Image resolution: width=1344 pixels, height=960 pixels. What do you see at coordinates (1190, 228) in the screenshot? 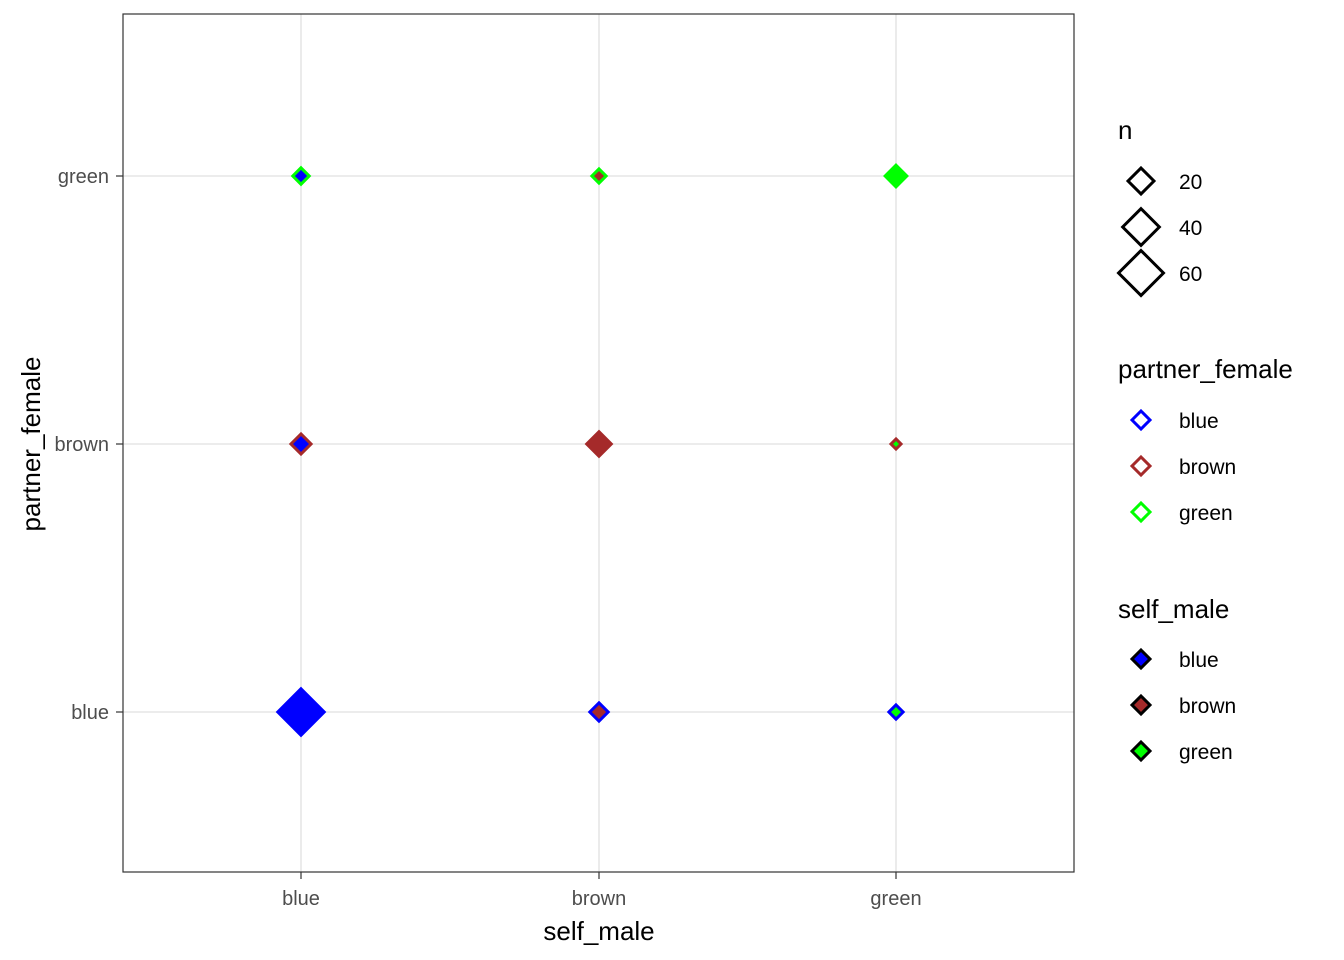
I see `legend-size-label-40: 40` at bounding box center [1190, 228].